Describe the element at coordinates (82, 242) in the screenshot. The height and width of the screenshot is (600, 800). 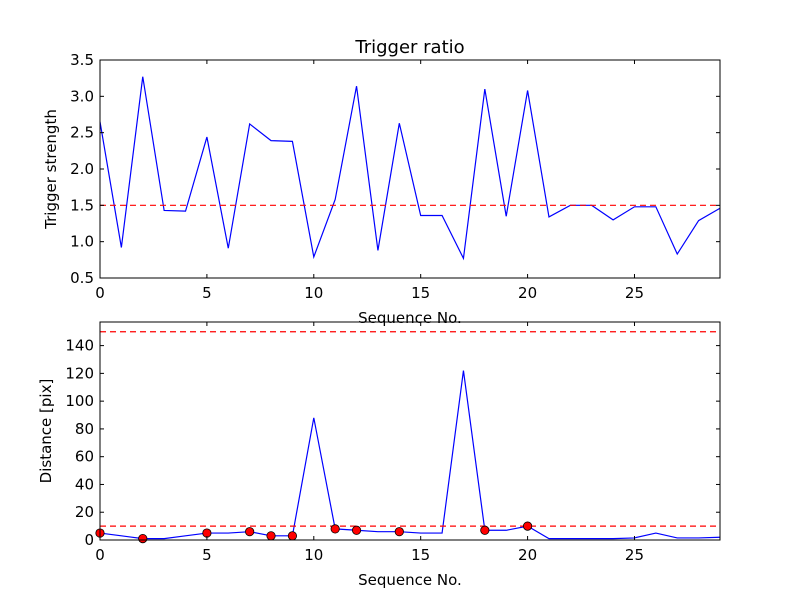
I see `y-tick-label: 1.0` at that location.